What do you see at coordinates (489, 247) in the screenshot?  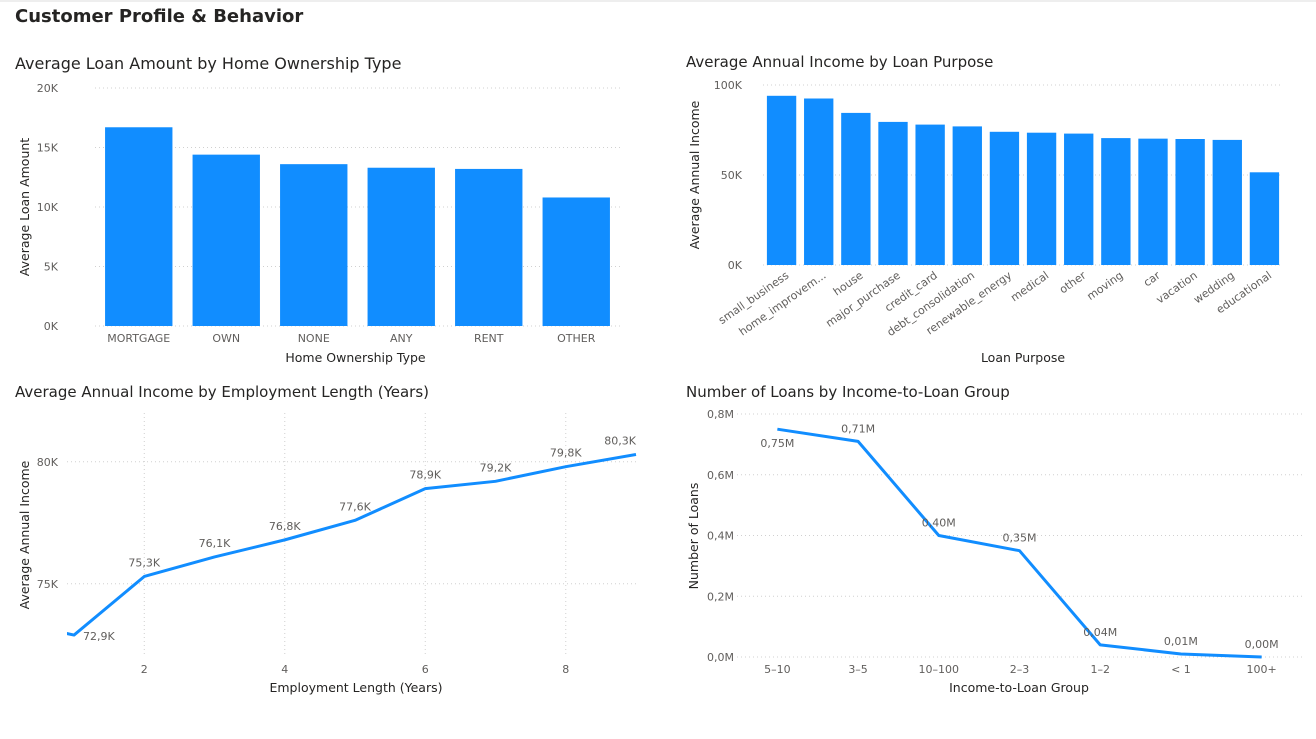 I see `bar-rent` at bounding box center [489, 247].